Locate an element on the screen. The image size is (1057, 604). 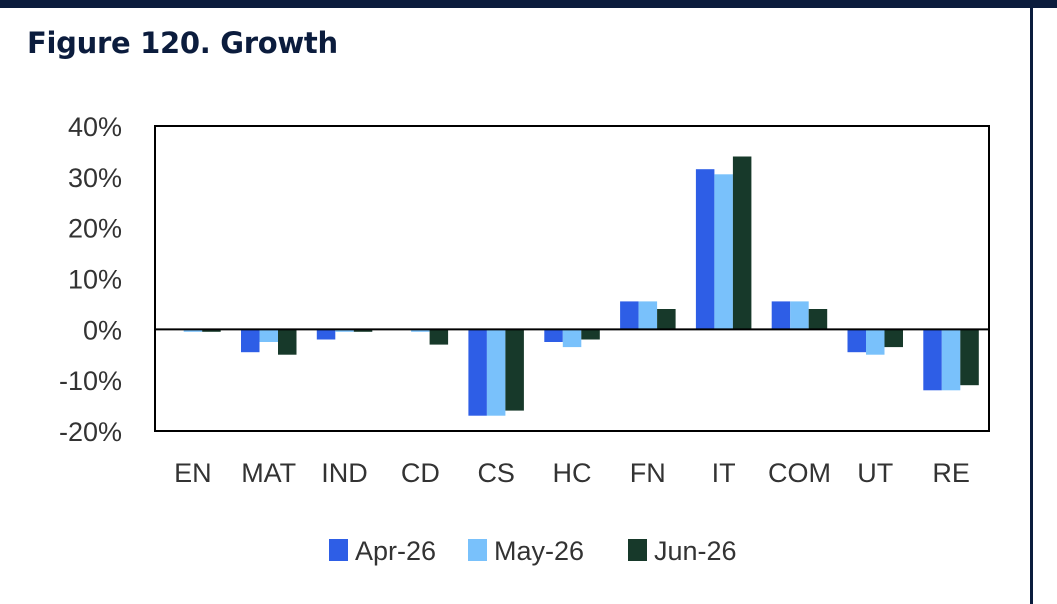
x-tick-label: MAT is located at coordinates (268, 473).